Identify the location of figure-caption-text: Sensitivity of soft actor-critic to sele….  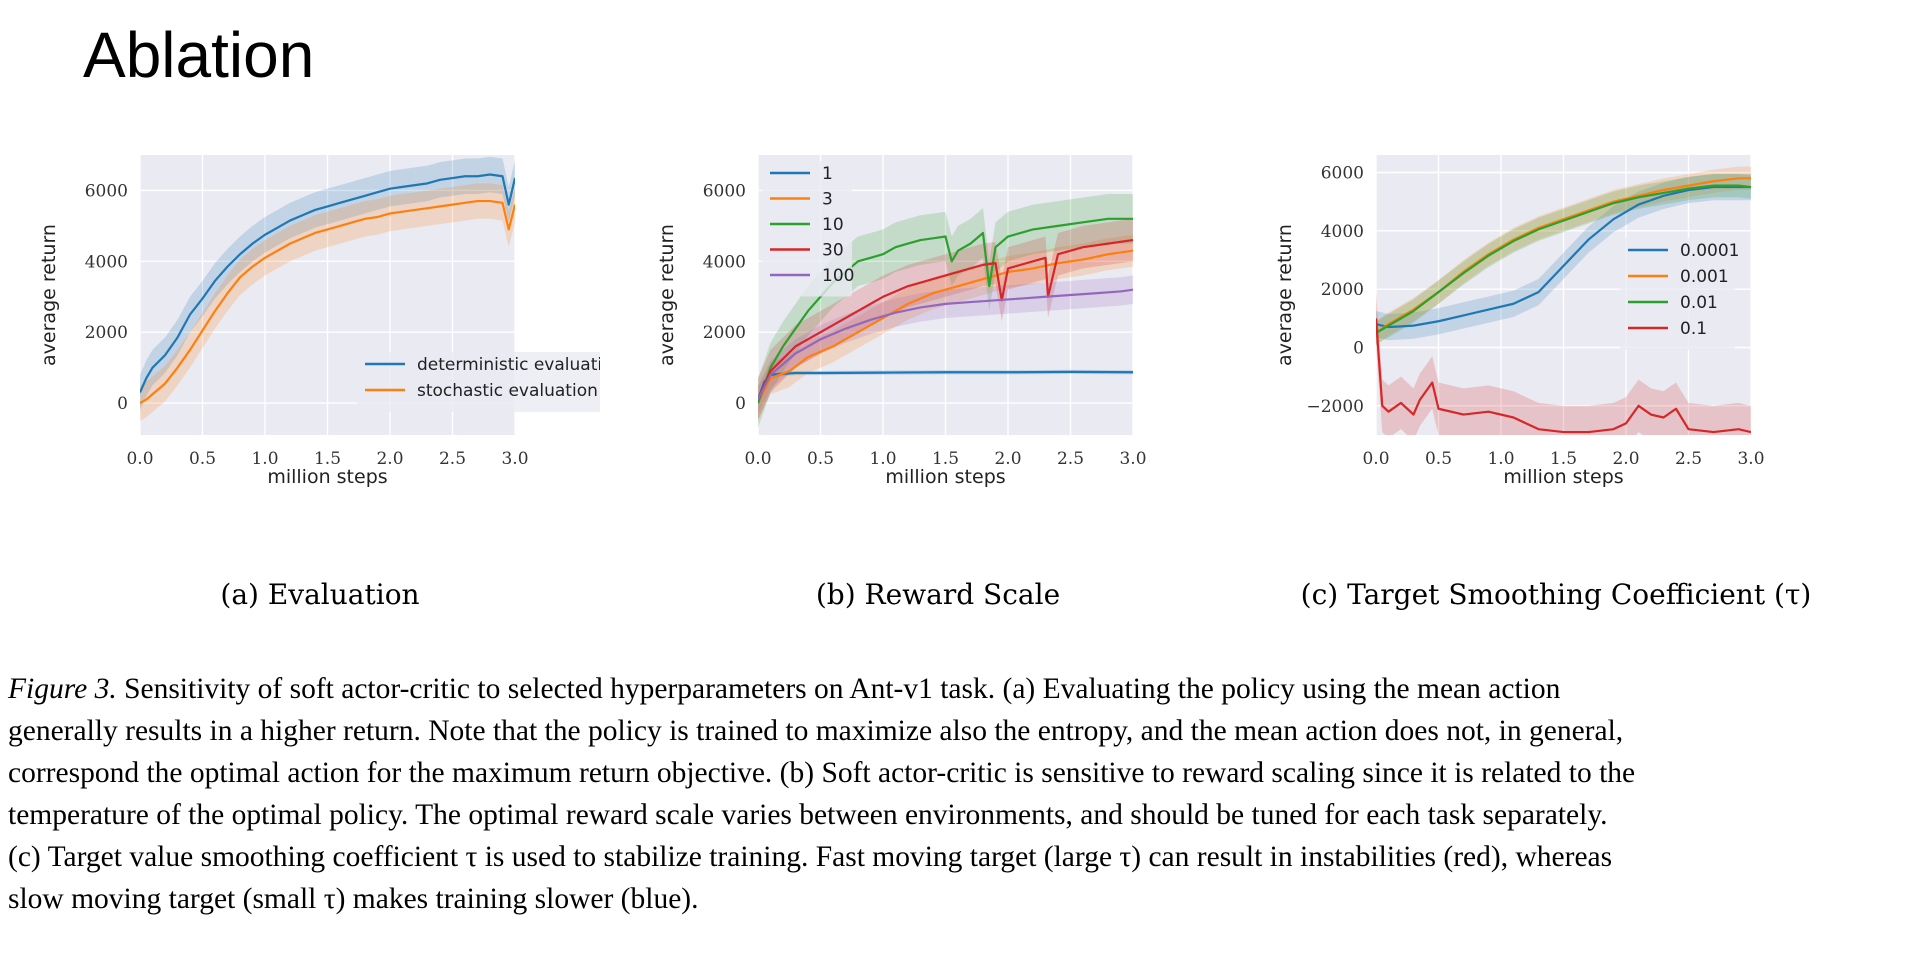
(838, 689).